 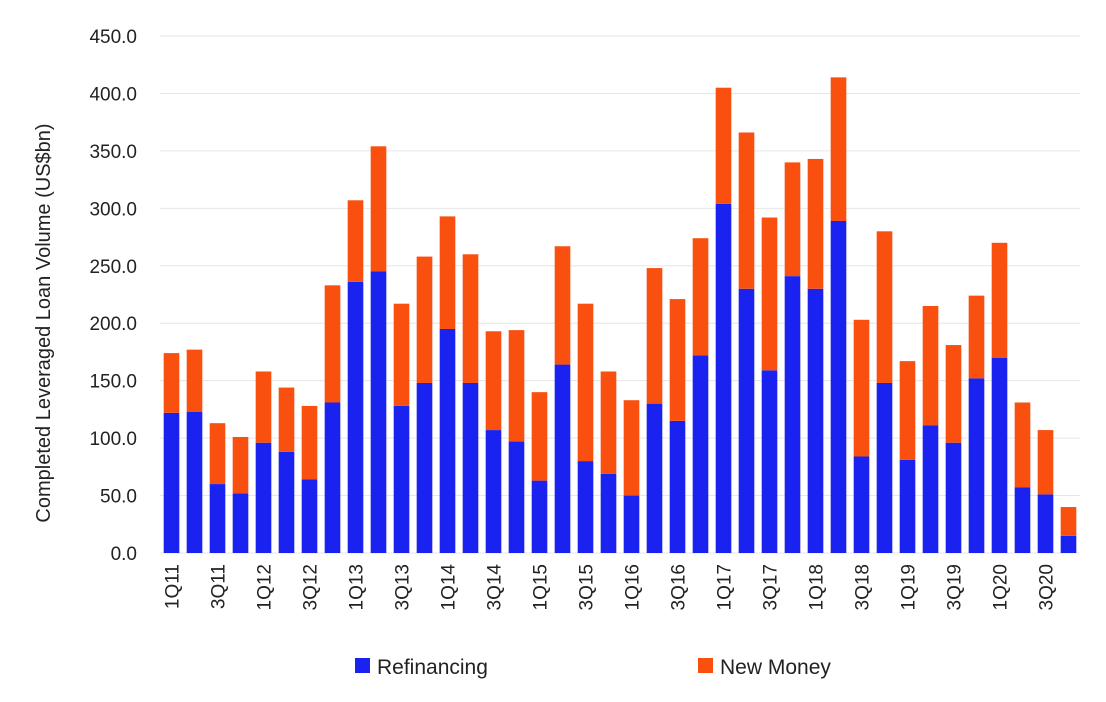 I want to click on bar-refinancing-2q17, so click(x=746, y=420).